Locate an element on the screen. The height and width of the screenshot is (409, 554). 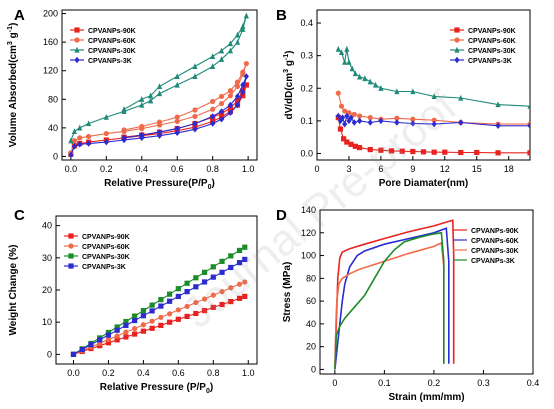
y-tick-label: 80 is located at coordinates (311, 278).